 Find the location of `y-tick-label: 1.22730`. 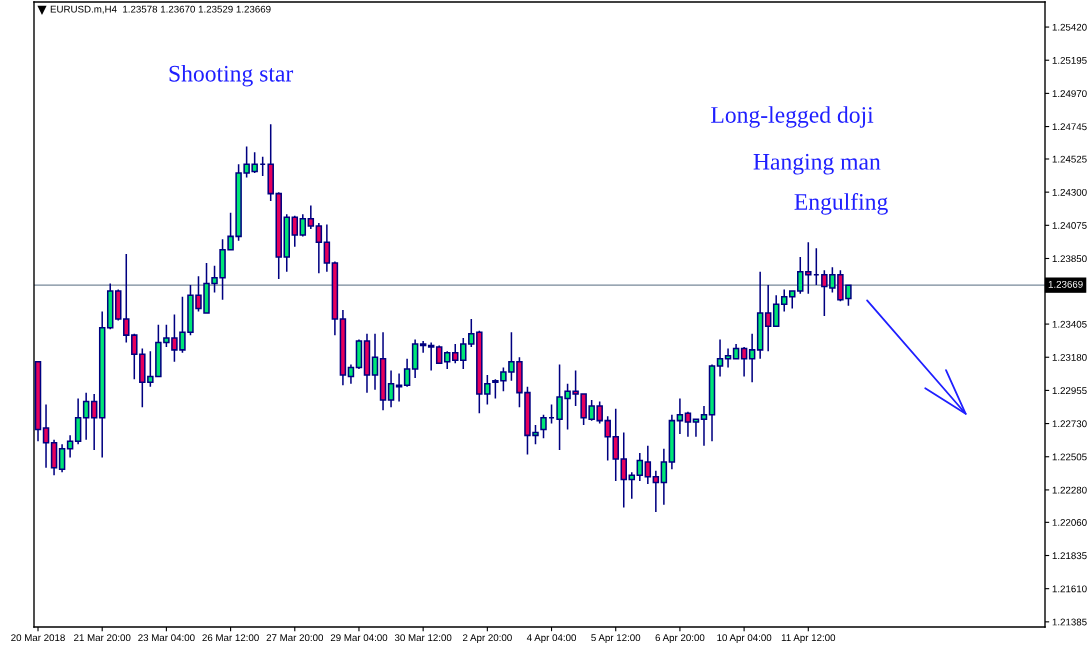

y-tick-label: 1.22730 is located at coordinates (1069, 424).